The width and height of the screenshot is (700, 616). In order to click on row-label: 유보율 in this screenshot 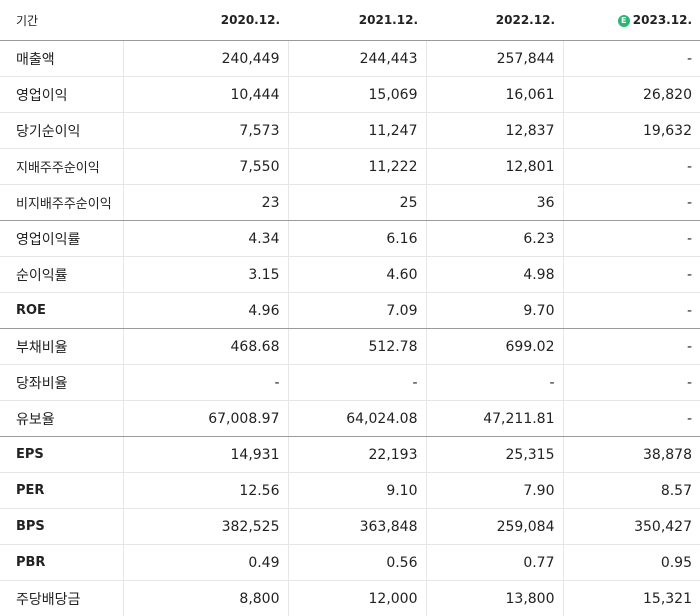, I will do `click(61, 419)`.